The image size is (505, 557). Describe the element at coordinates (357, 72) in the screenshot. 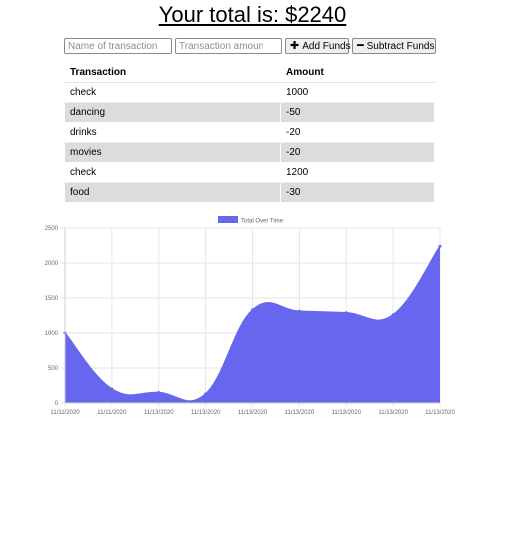

I see `column-header-amount: Amount` at that location.